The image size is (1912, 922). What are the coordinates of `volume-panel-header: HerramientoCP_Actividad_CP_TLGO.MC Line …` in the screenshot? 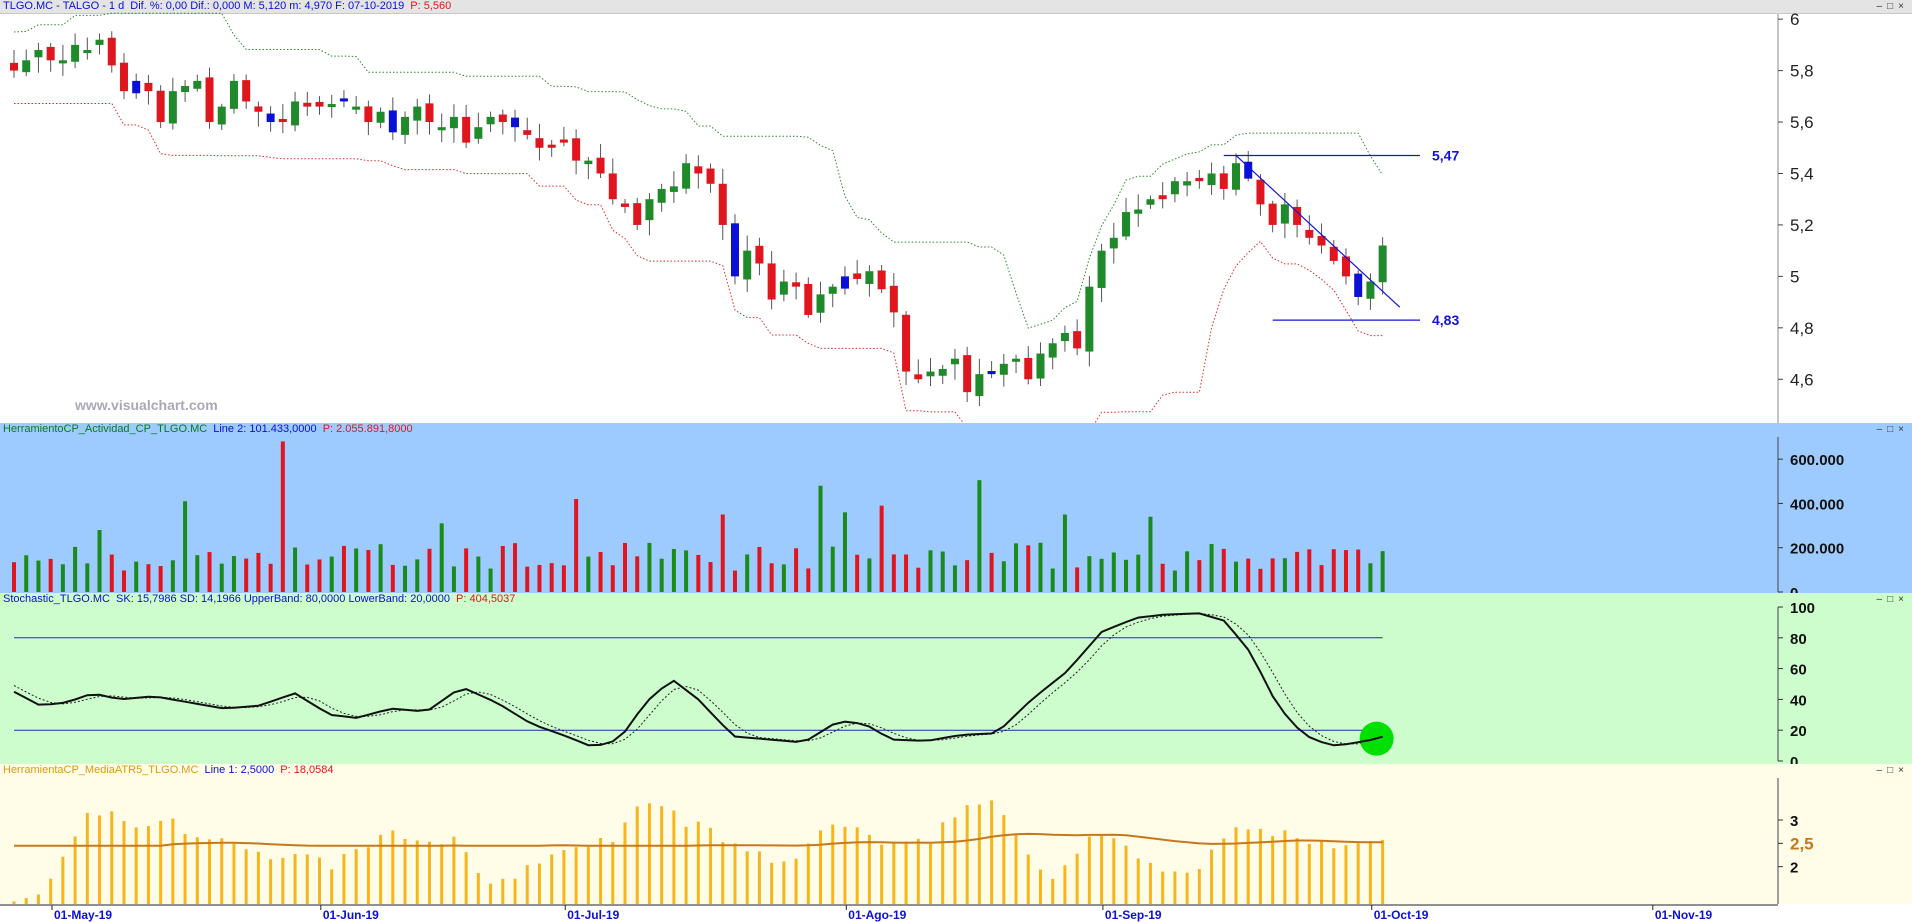 It's located at (956, 430).